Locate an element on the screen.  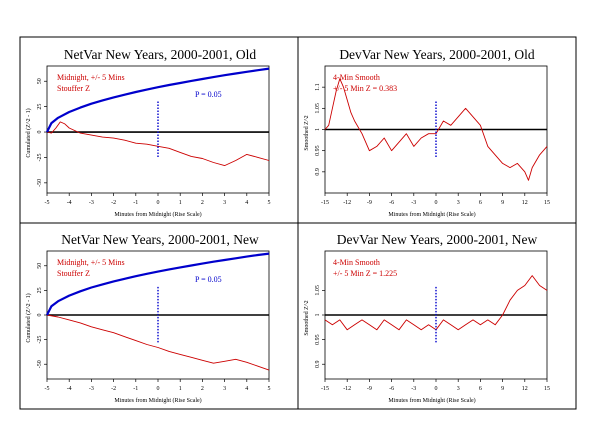
y-tick-label: 1.1 is located at coordinates (318, 87).